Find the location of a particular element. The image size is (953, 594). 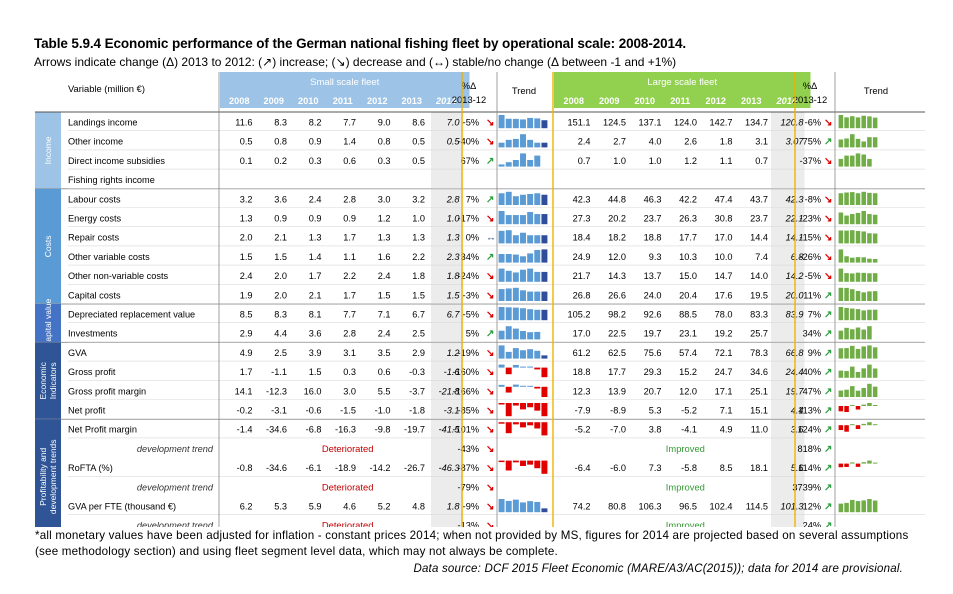

large-value: 24.0 is located at coordinates (653, 295).